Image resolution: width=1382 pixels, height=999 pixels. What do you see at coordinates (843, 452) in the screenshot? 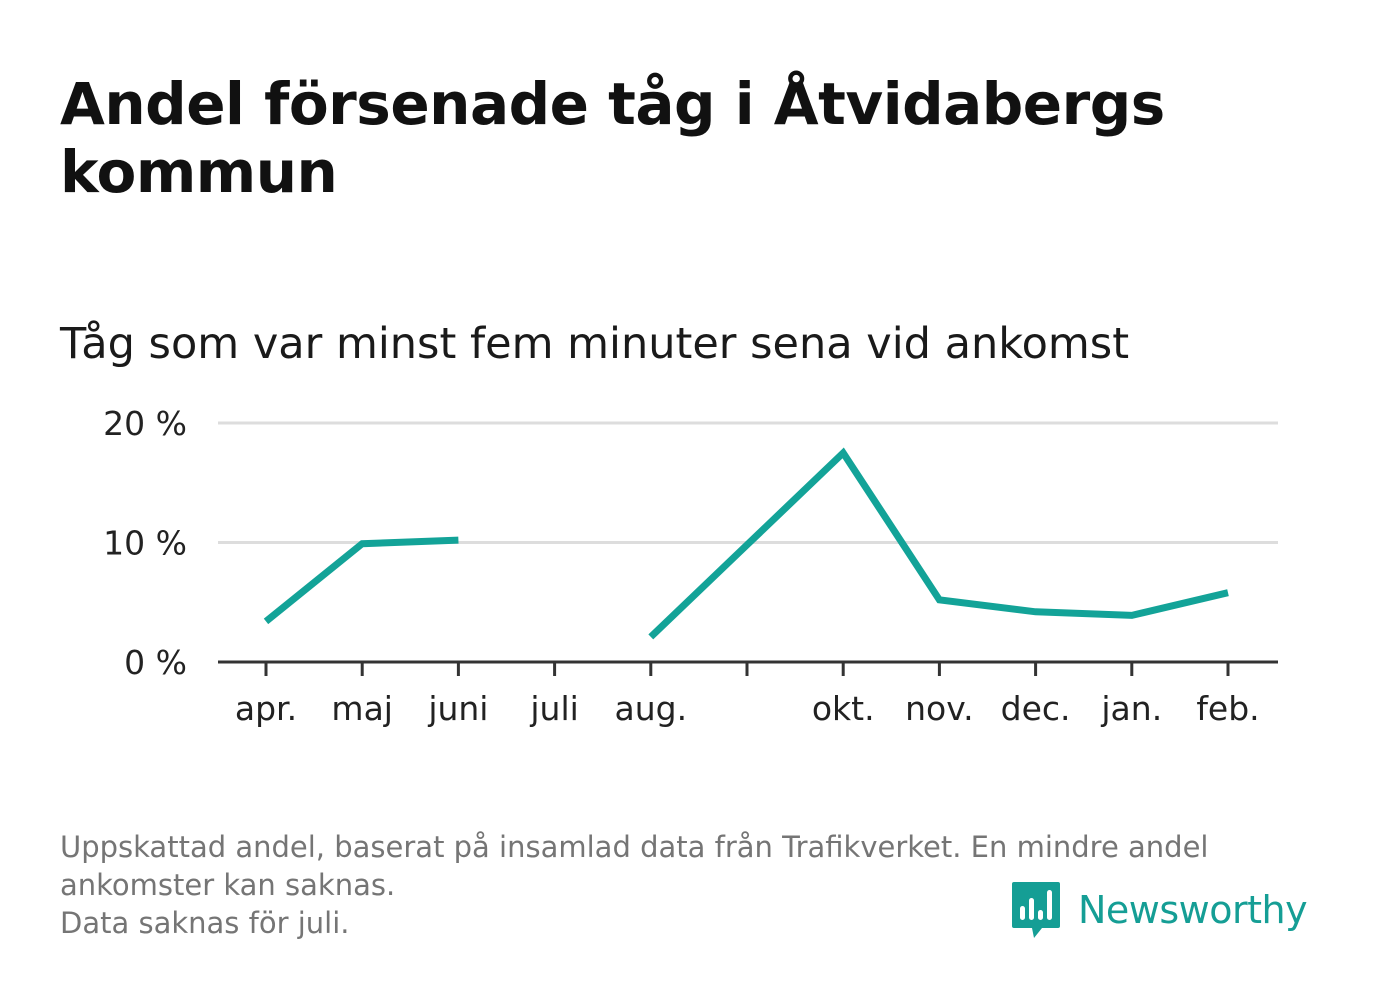
I see `data-point-okt` at bounding box center [843, 452].